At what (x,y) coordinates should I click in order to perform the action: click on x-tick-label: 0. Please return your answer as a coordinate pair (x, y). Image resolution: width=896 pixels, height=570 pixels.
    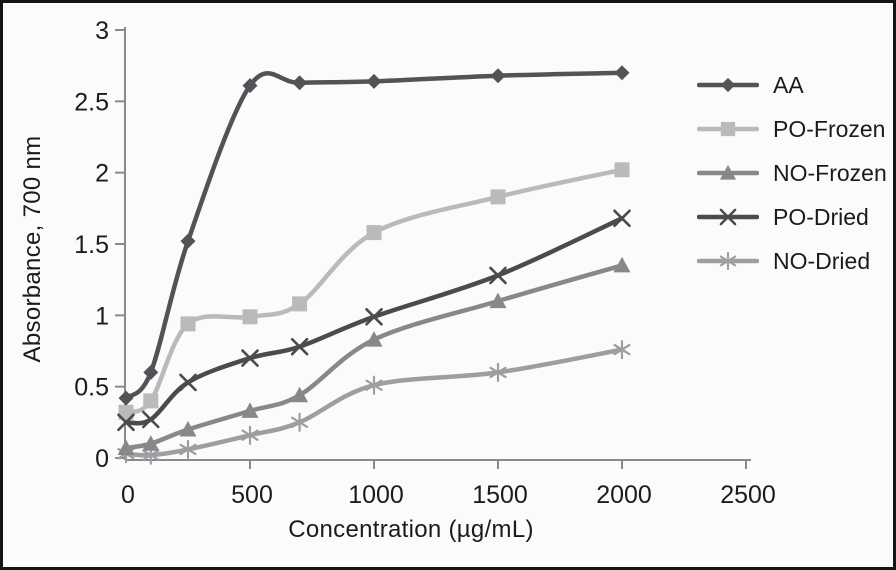
    Looking at the image, I should click on (128, 495).